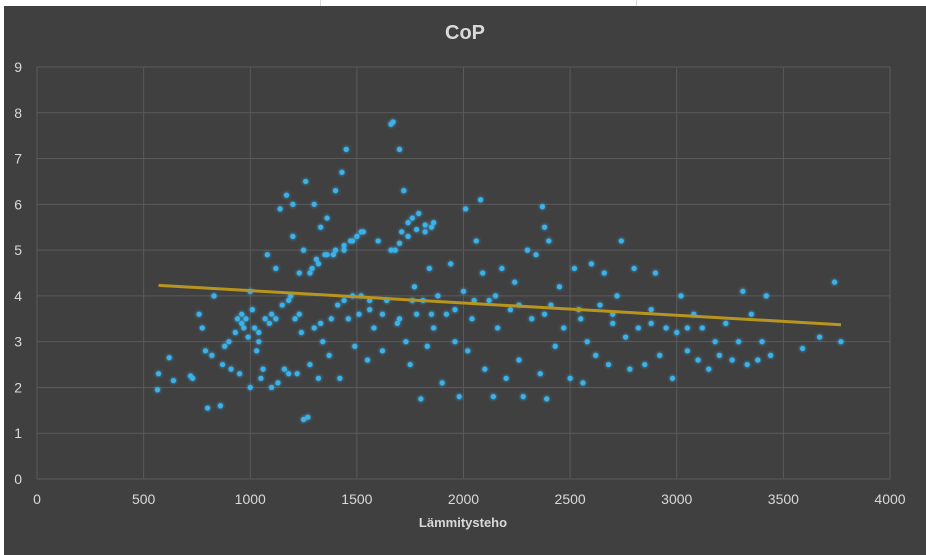 This screenshot has height=555, width=926. I want to click on x-tick-label: 2500, so click(570, 499).